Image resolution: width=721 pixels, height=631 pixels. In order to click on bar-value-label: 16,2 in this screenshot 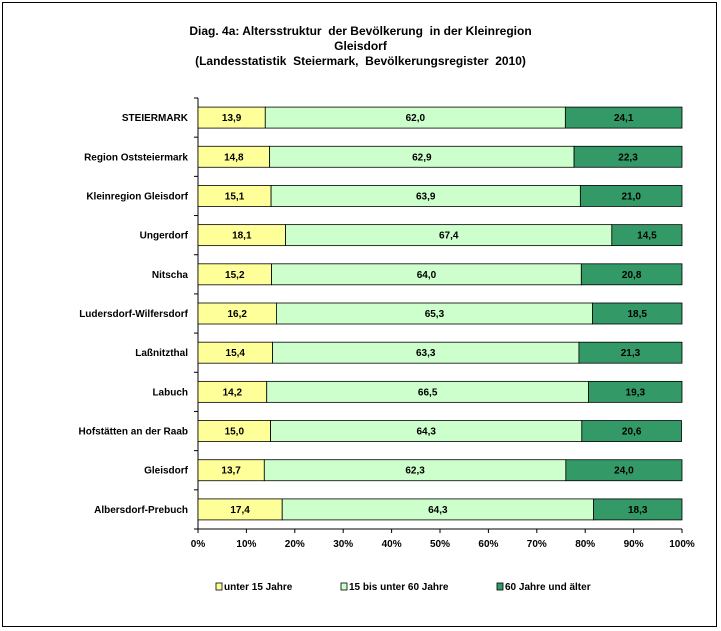, I will do `click(237, 314)`.